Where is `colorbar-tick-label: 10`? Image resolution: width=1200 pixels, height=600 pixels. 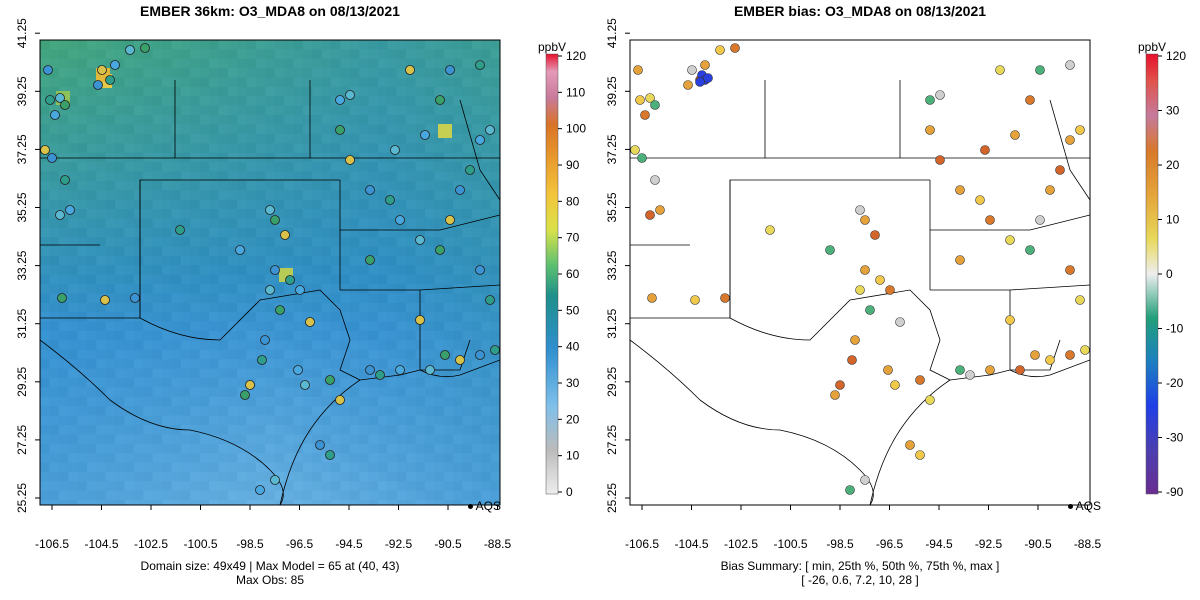 colorbar-tick-label: 10 is located at coordinates (573, 456).